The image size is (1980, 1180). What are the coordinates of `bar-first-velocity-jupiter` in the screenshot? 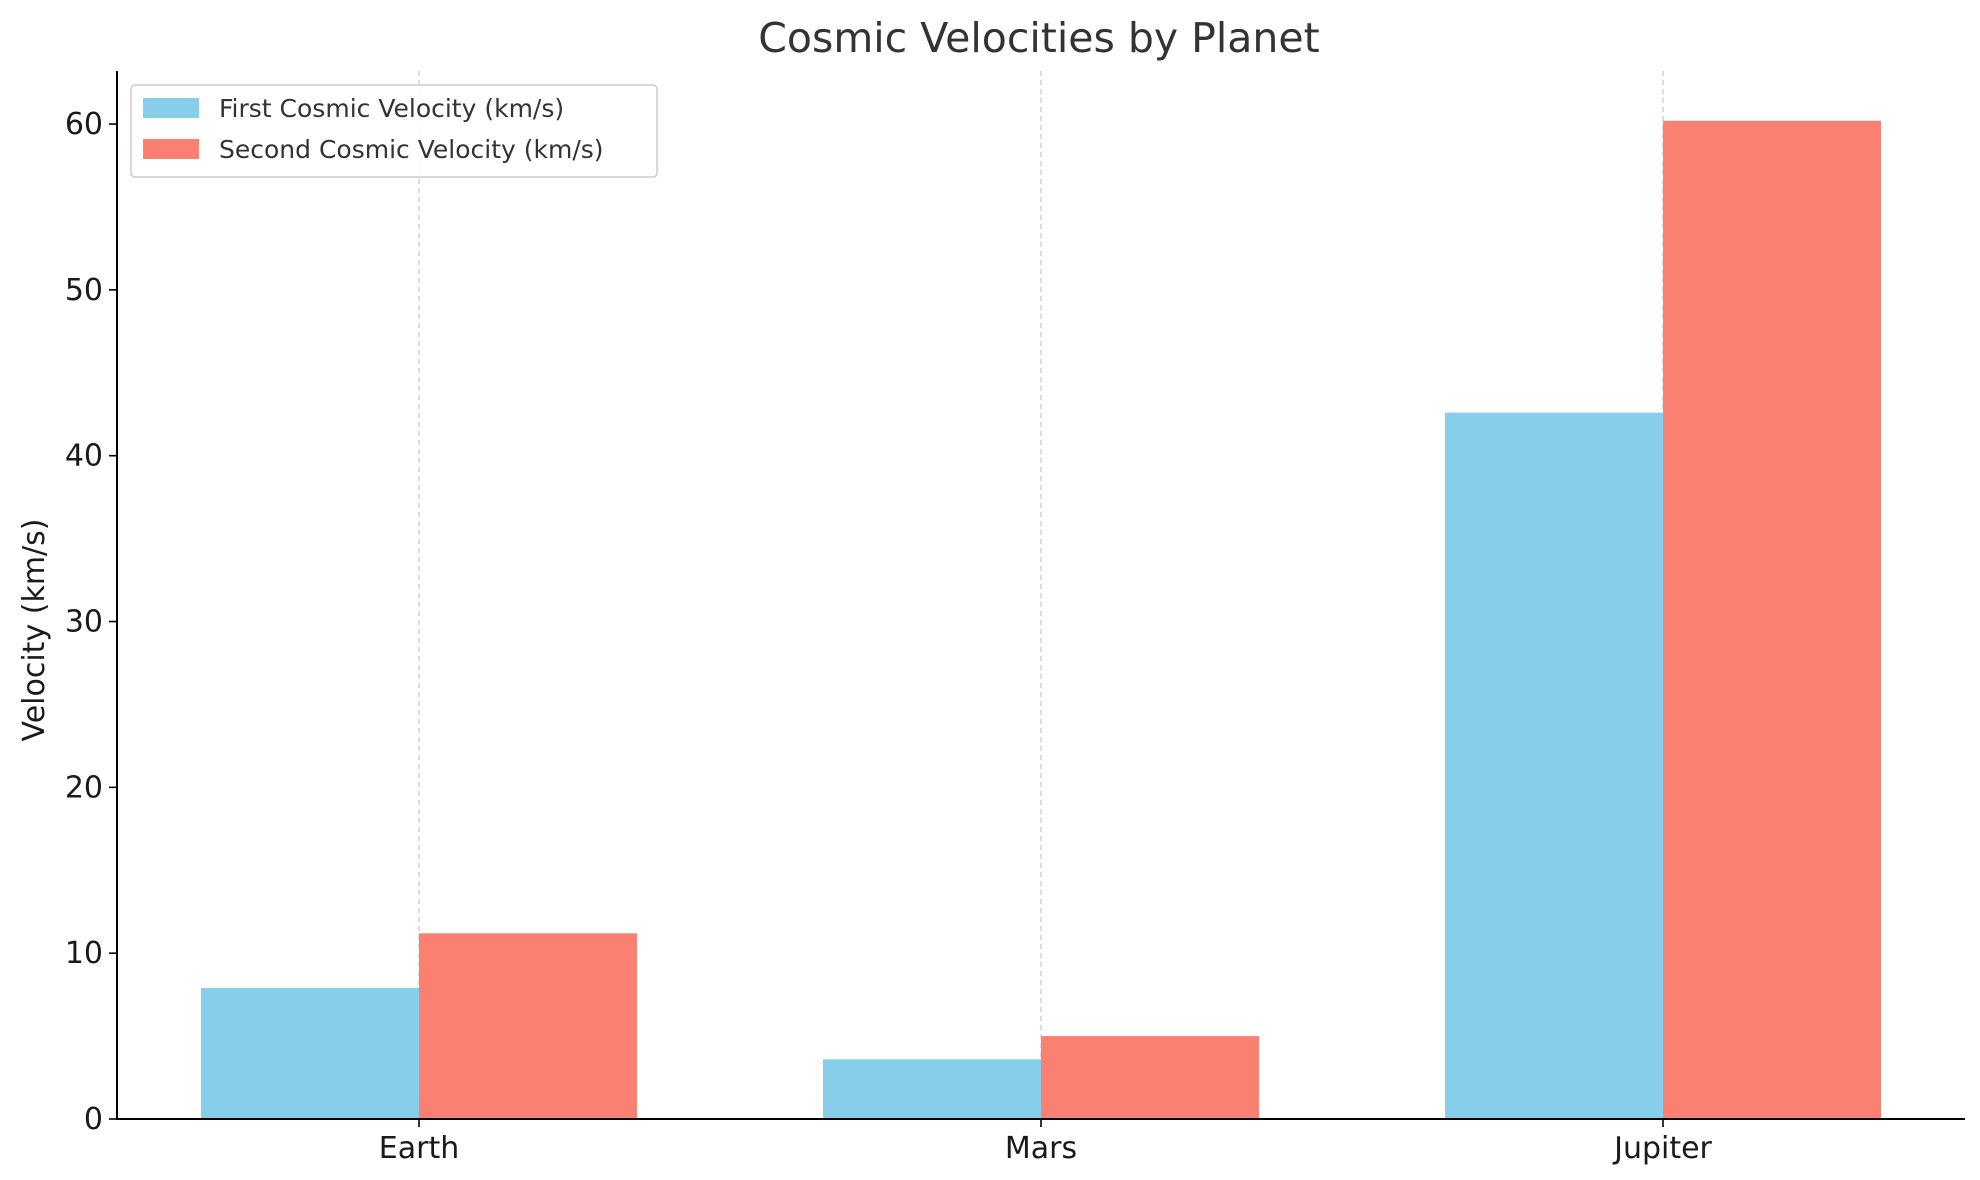 It's located at (1554, 765).